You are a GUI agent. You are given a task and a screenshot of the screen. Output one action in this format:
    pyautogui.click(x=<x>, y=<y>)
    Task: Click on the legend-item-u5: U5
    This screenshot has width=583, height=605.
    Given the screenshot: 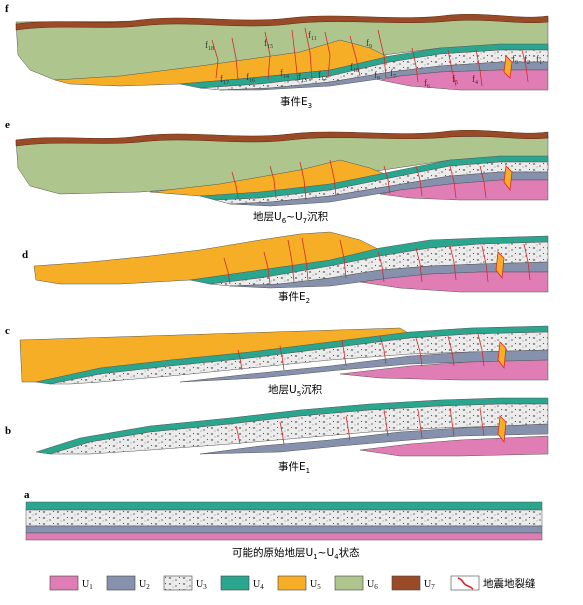 What is the action you would take?
    pyautogui.click(x=299, y=583)
    